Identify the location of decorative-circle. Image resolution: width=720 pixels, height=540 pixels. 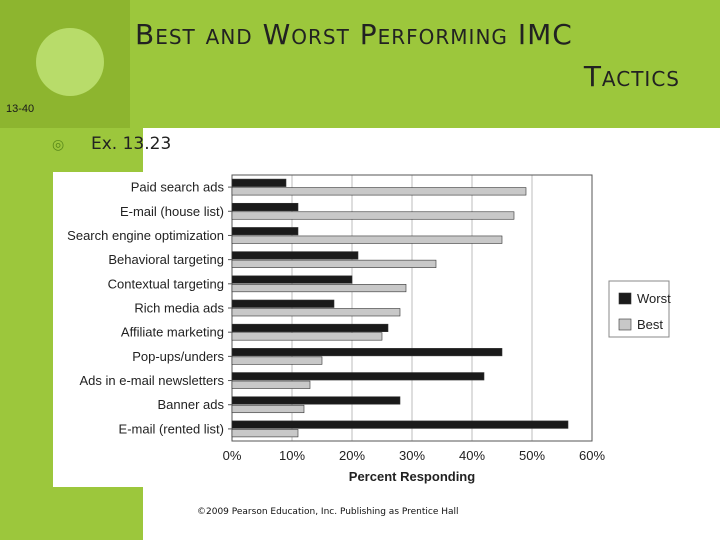
(70, 62).